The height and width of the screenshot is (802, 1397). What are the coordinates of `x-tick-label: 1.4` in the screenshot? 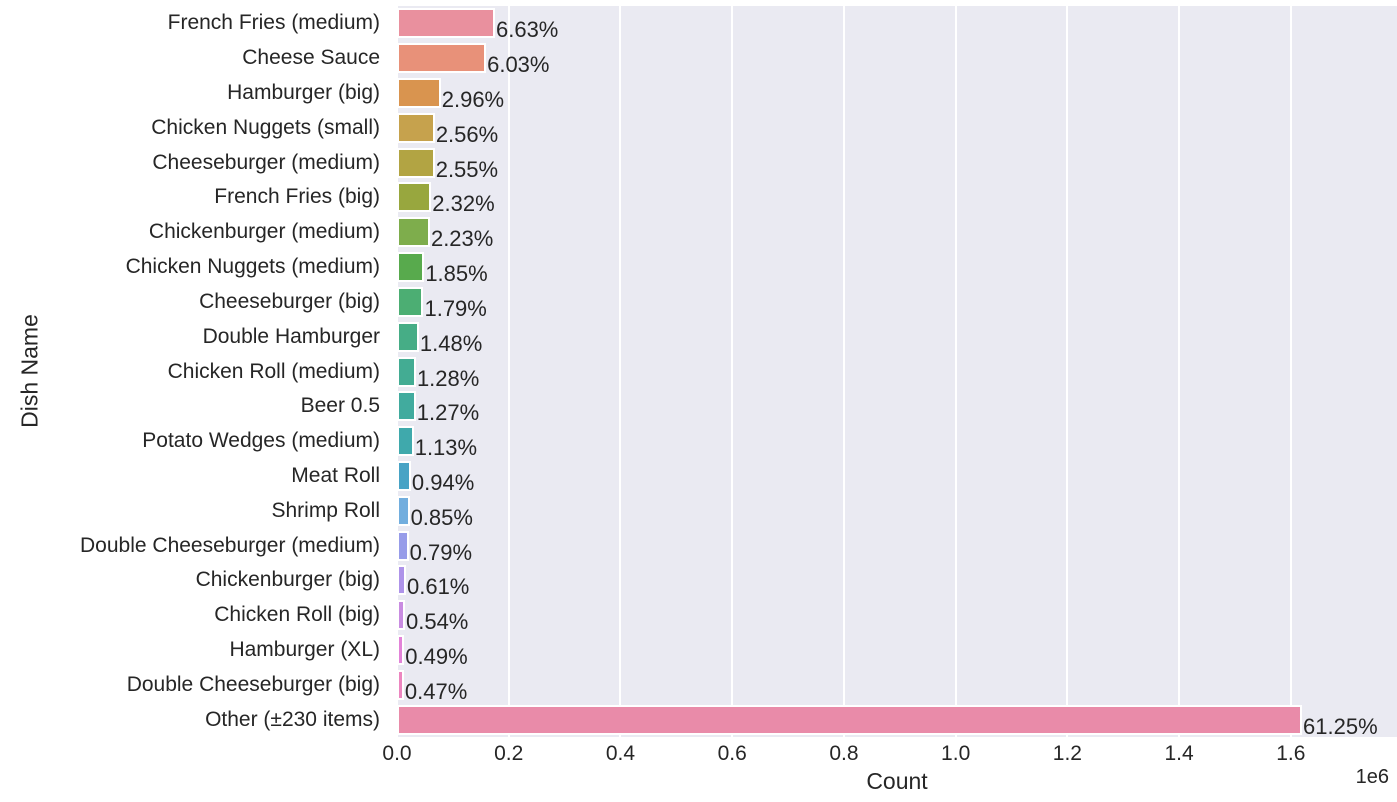 It's located at (1179, 753).